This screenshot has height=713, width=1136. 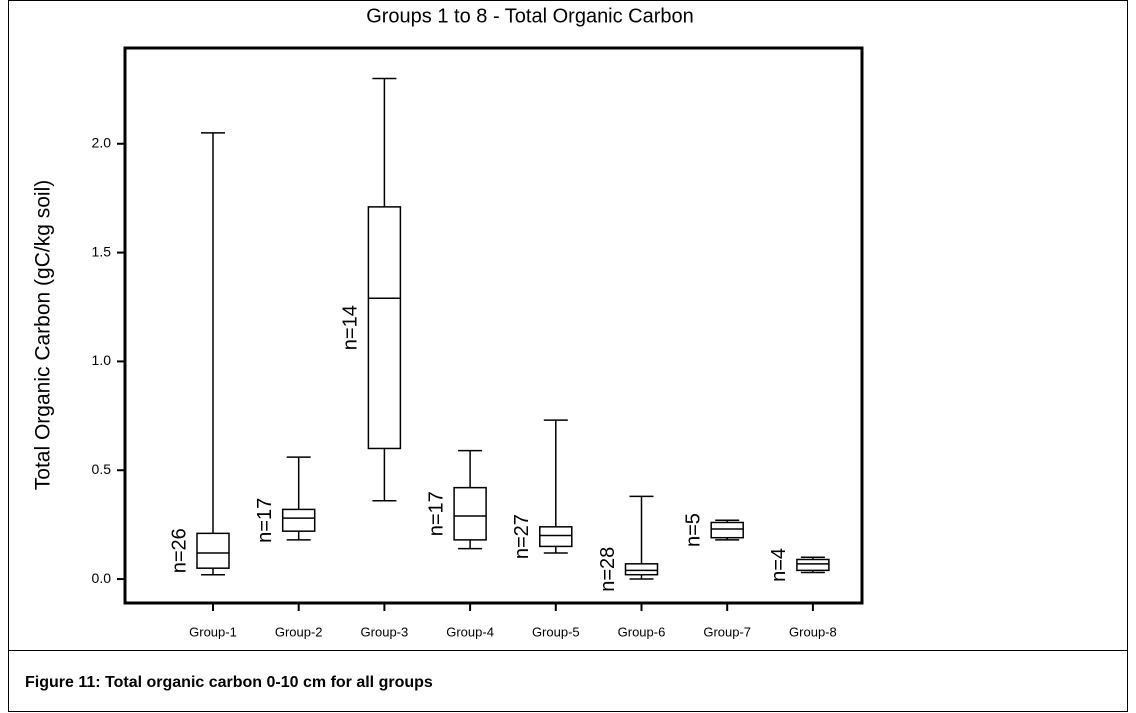 What do you see at coordinates (102, 360) in the screenshot?
I see `y-tick-label: 1.0` at bounding box center [102, 360].